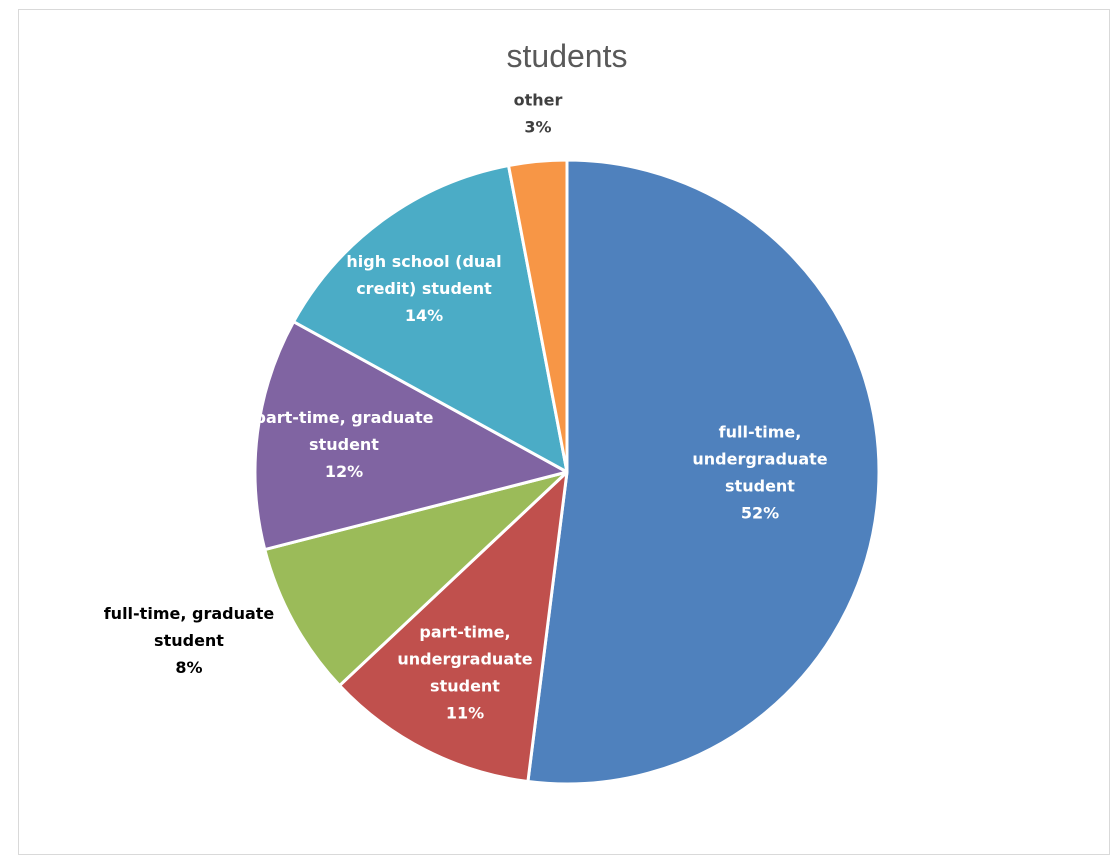 The height and width of the screenshot is (857, 1112). I want to click on slice-label: full-time, undergraduate student 52%, so click(759, 473).